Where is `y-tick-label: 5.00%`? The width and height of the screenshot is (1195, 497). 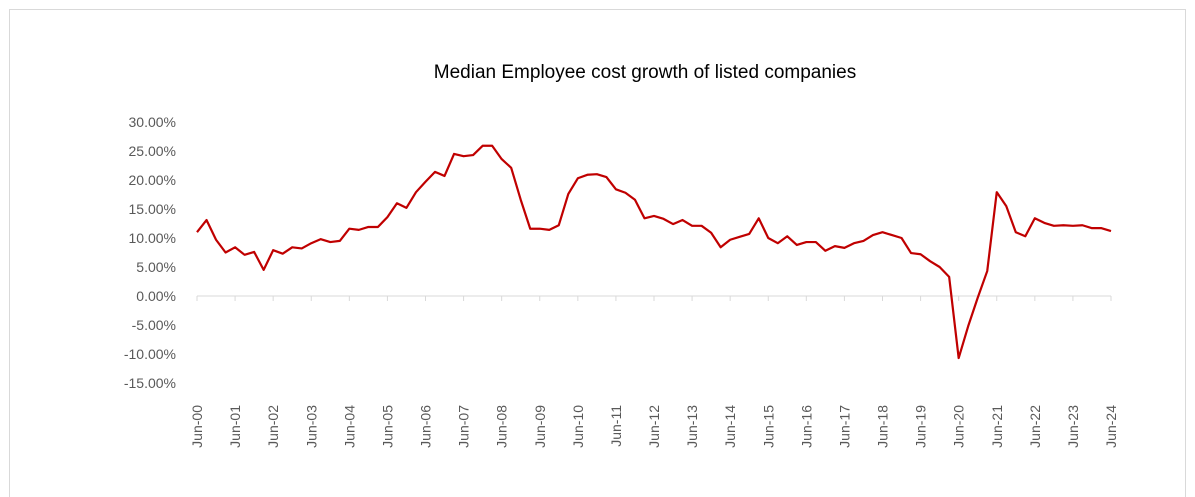
y-tick-label: 5.00% is located at coordinates (156, 267).